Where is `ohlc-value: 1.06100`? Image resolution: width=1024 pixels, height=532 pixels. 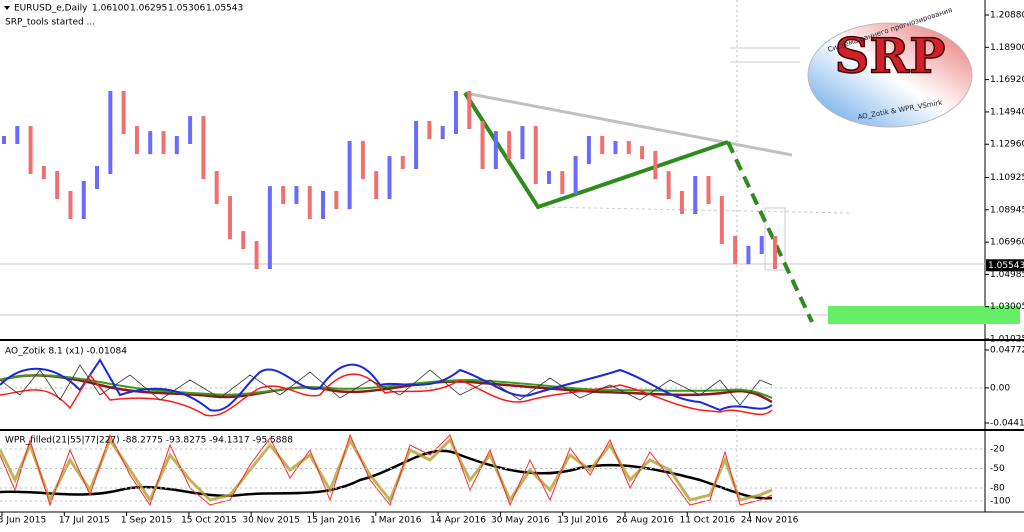 ohlc-value: 1.06100 is located at coordinates (110, 9).